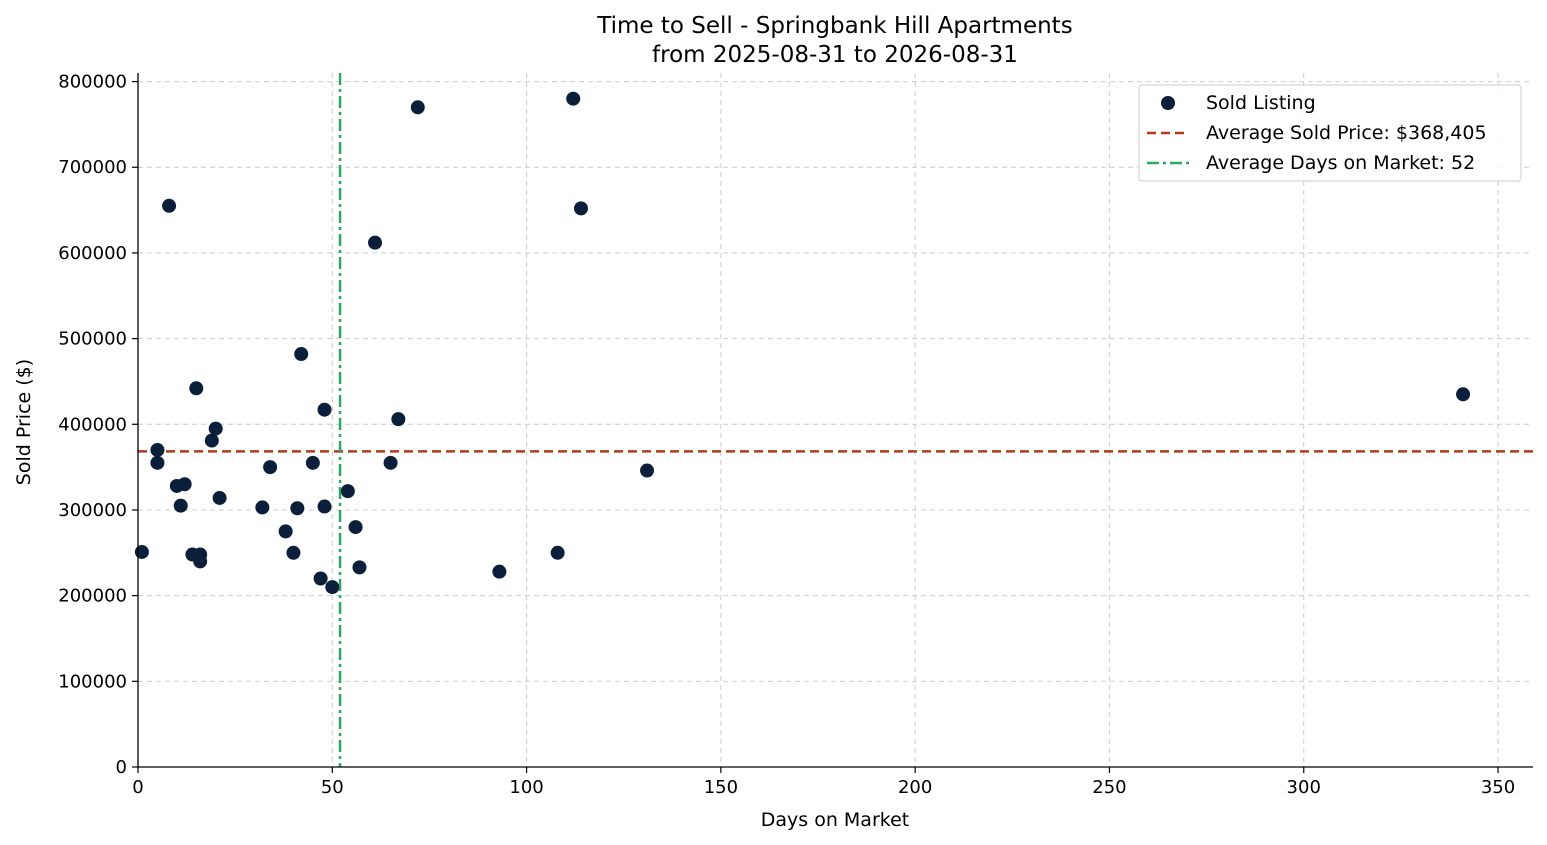  What do you see at coordinates (92, 596) in the screenshot?
I see `y-tick-label: 200000` at bounding box center [92, 596].